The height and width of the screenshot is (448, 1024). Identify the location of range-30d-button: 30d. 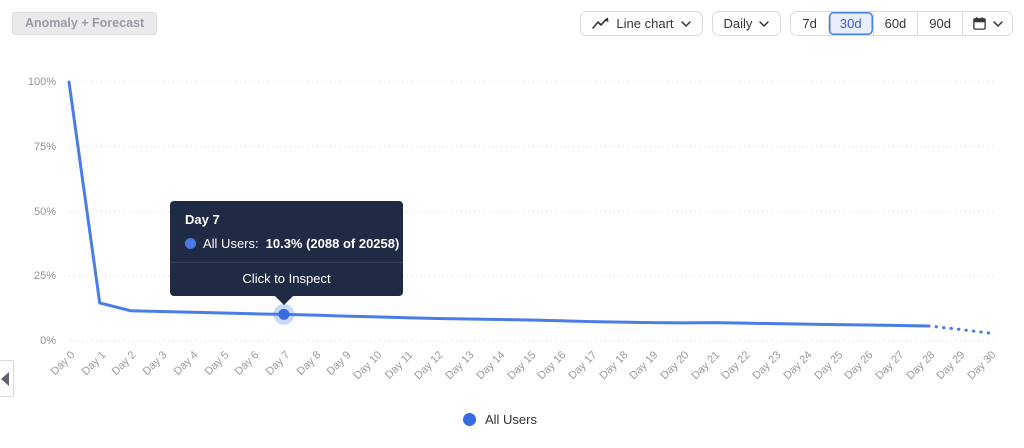
(850, 23).